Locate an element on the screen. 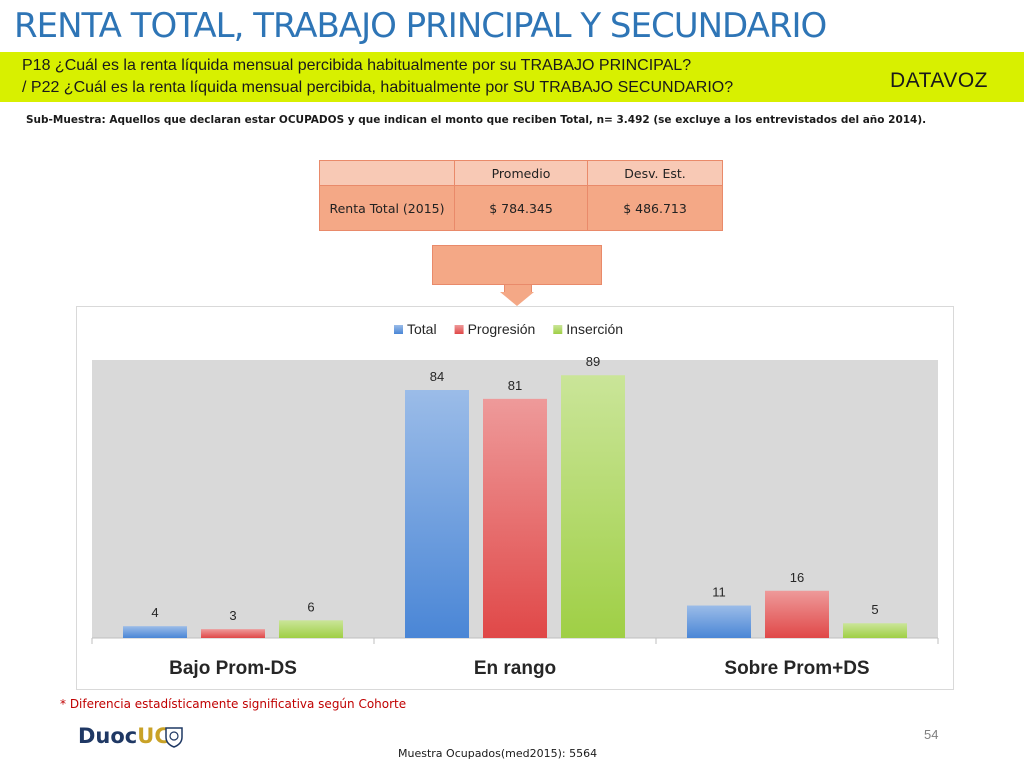  stats-header-promedio: Promedio is located at coordinates (521, 173).